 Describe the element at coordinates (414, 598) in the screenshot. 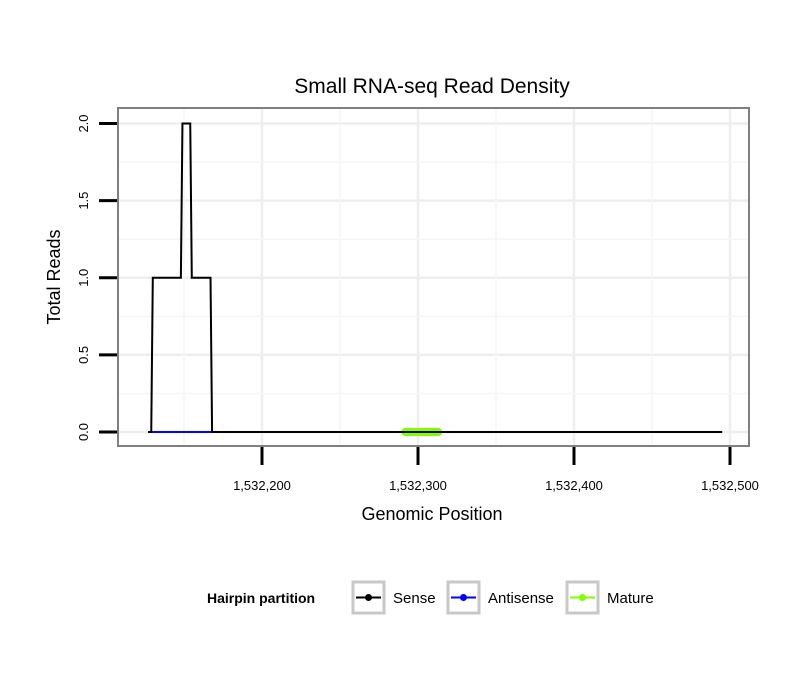

I see `legend-label-sense: Sense` at that location.